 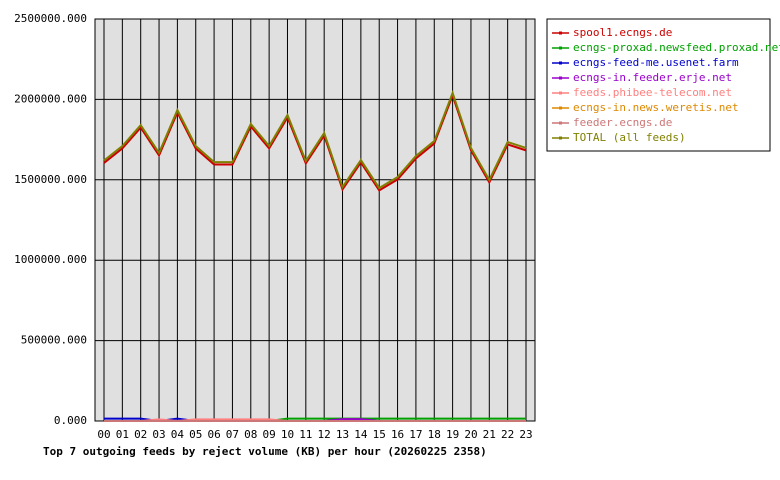 I want to click on x-tick-label: 00, so click(x=103, y=434).